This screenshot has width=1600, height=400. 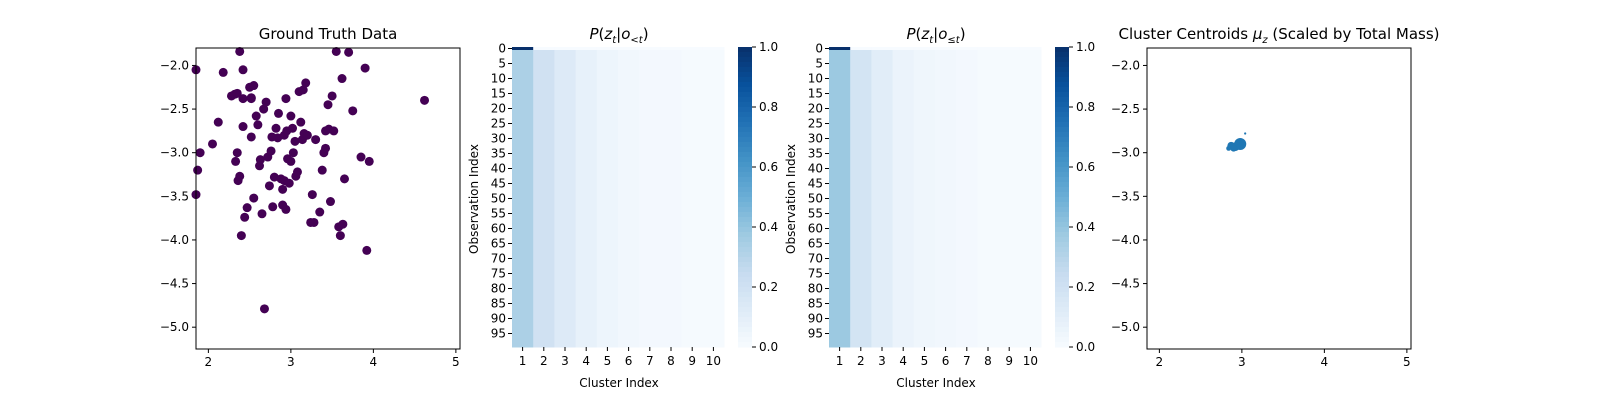 I want to click on ground-truth-ytick-label: −4.0, so click(x=174, y=240).